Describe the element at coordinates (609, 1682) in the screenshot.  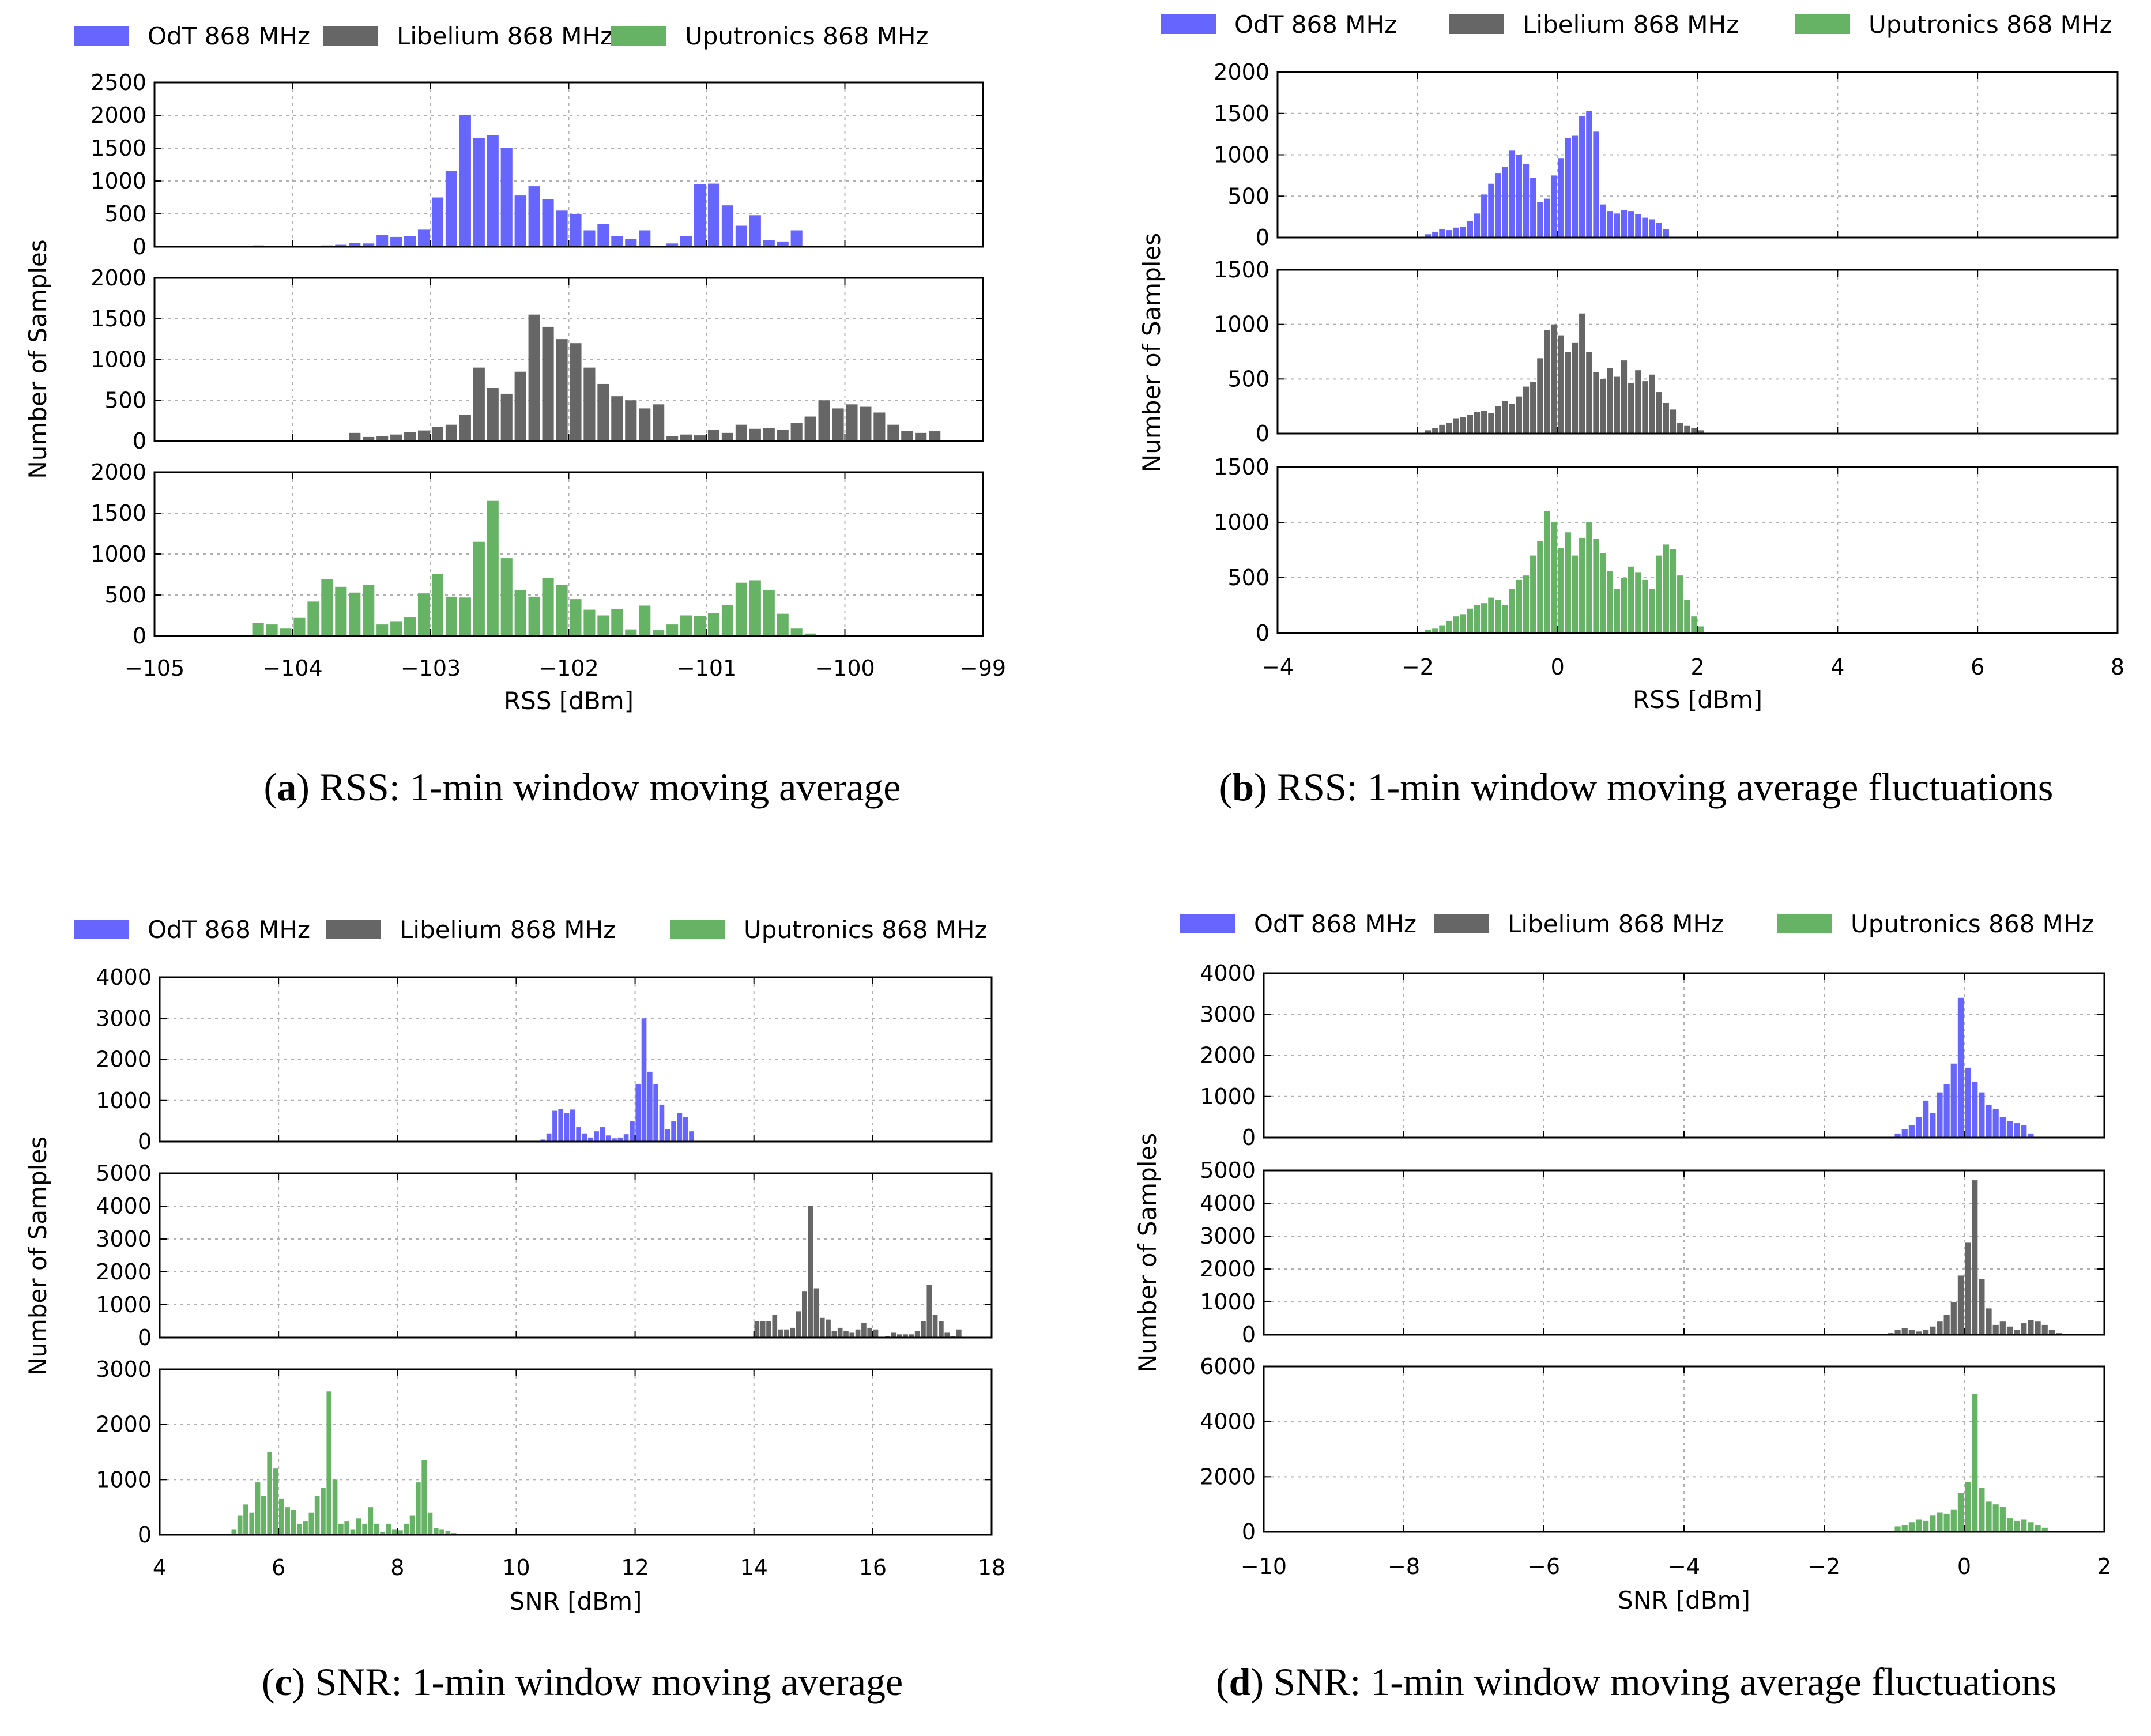
I see `caption-c-label: SNR: 1-min window moving average` at that location.